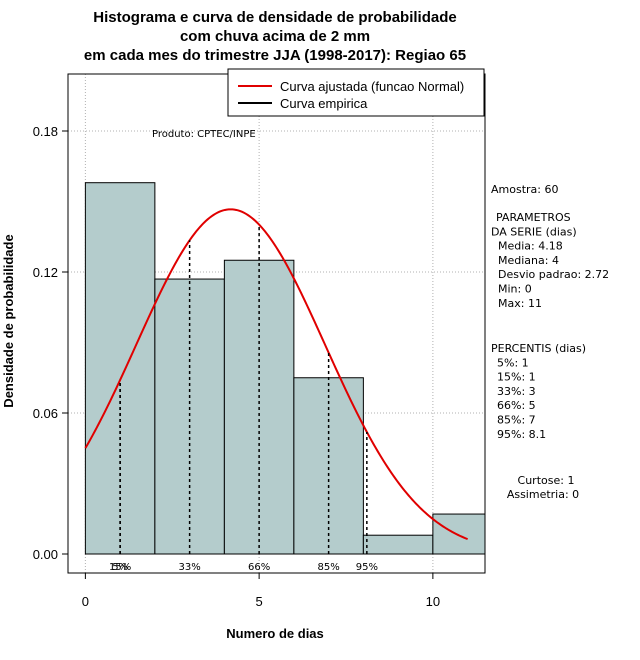 The width and height of the screenshot is (640, 660). What do you see at coordinates (553, 274) in the screenshot?
I see `parameter-line: Desvio padrao: 2.72` at bounding box center [553, 274].